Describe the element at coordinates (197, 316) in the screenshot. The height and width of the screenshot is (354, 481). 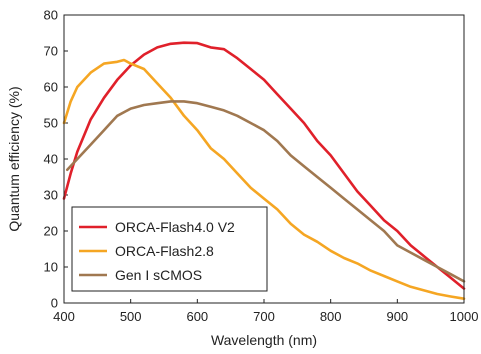
I see `x-tick-label: 600` at that location.